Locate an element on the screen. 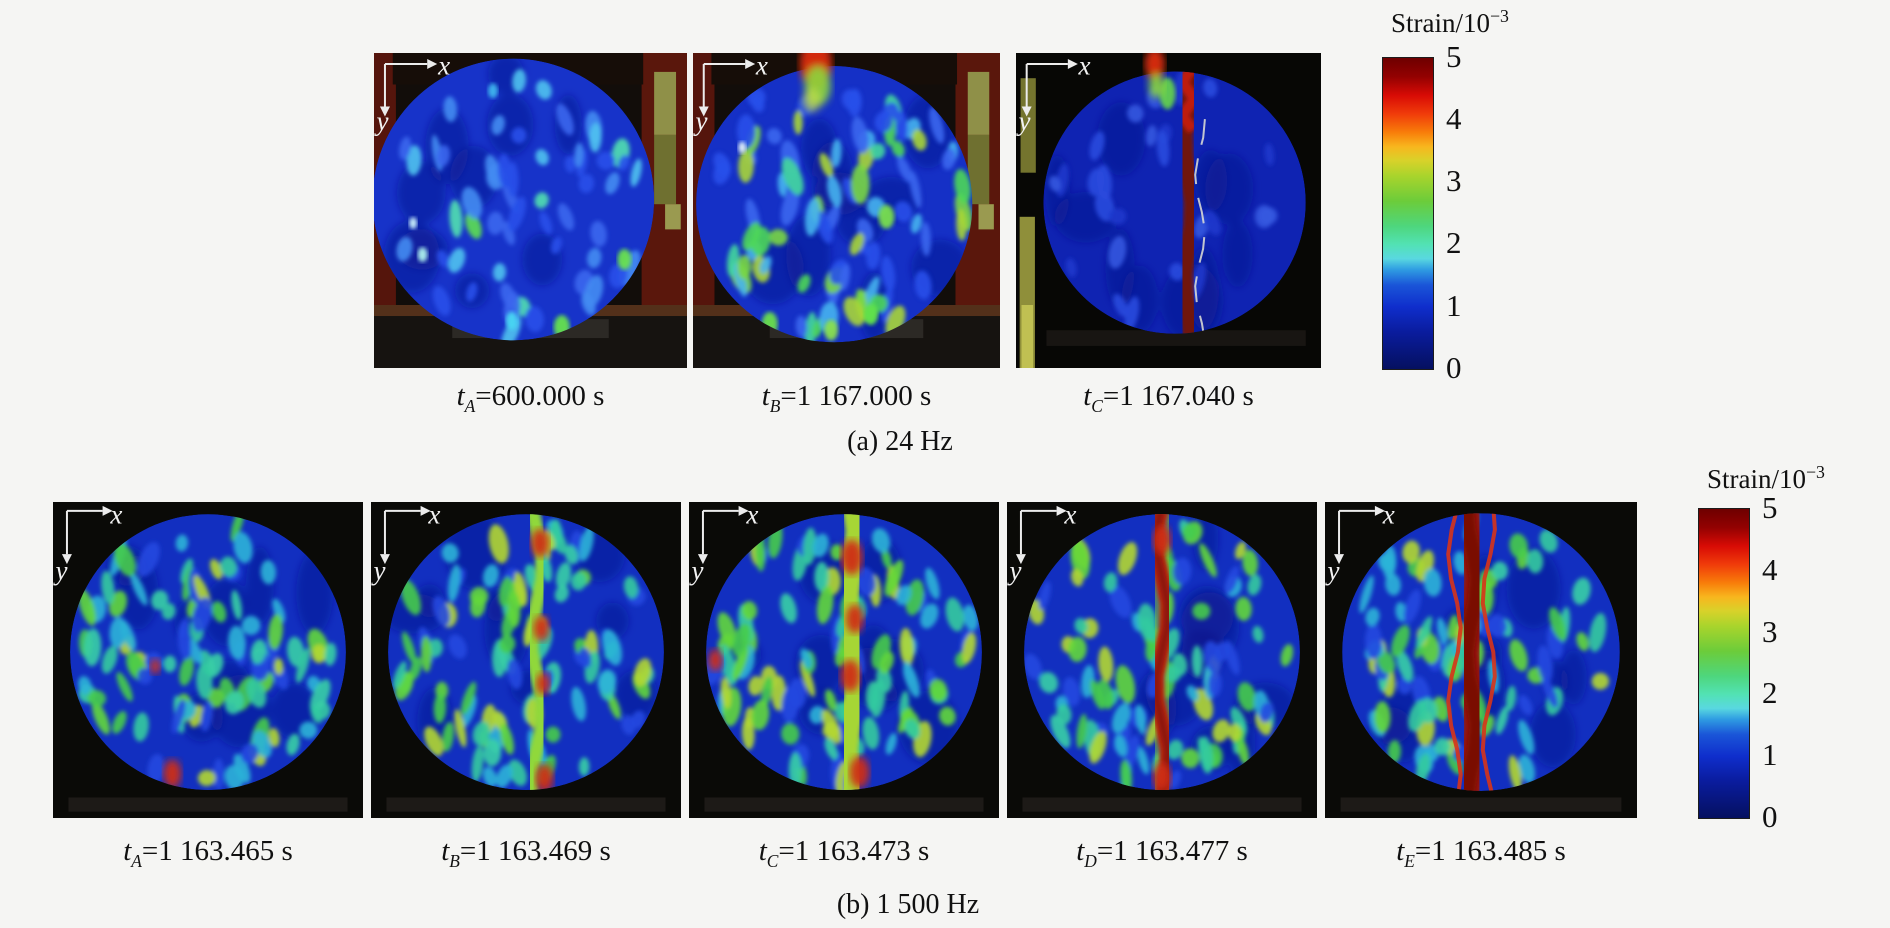 This screenshot has height=928, width=1890. colorbar2-tick-0: 0 is located at coordinates (1770, 816).